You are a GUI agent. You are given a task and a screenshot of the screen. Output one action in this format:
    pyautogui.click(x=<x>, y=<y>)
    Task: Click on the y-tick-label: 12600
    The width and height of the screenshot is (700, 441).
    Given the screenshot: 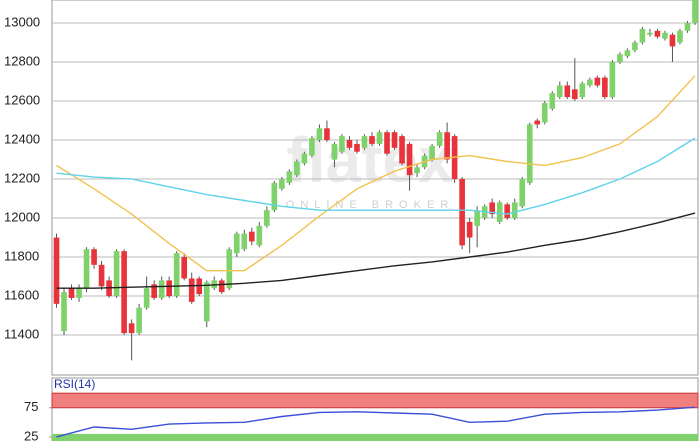 What is the action you would take?
    pyautogui.click(x=22, y=99)
    